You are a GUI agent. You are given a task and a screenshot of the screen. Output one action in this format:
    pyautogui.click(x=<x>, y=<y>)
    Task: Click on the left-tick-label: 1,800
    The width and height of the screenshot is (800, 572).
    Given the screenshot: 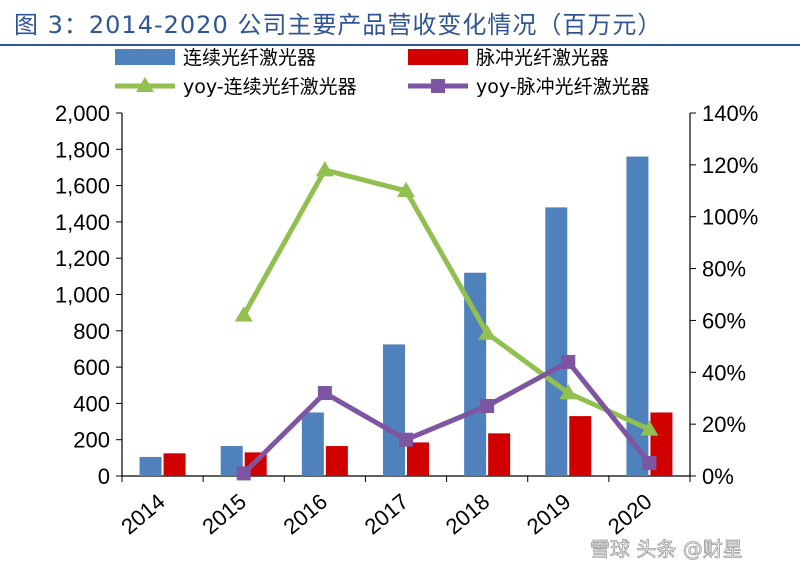 What is the action you would take?
    pyautogui.click(x=82, y=149)
    